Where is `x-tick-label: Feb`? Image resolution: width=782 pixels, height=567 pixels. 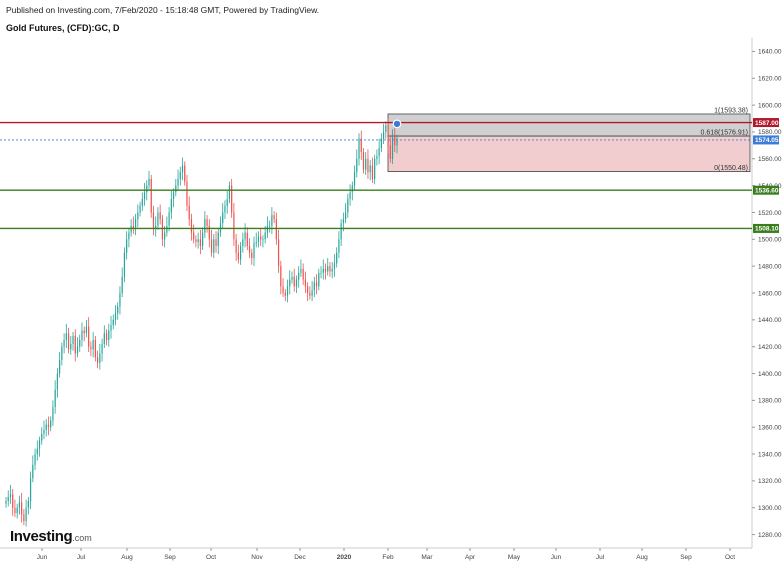 x-tick-label: Feb is located at coordinates (388, 557).